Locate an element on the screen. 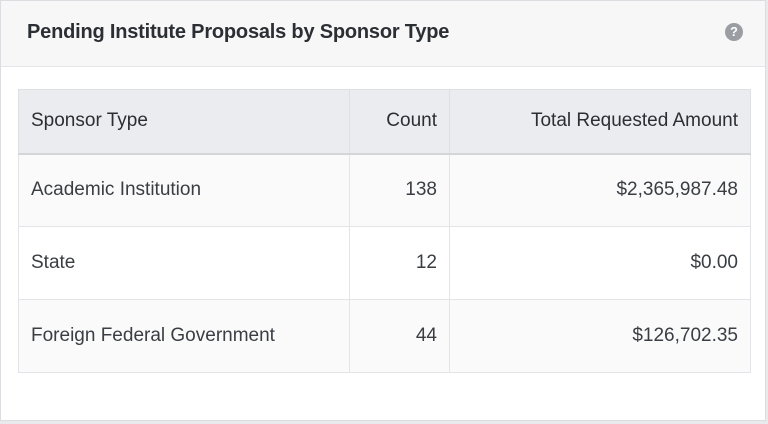 The height and width of the screenshot is (424, 768). amount-cell: $0.00 is located at coordinates (600, 263).